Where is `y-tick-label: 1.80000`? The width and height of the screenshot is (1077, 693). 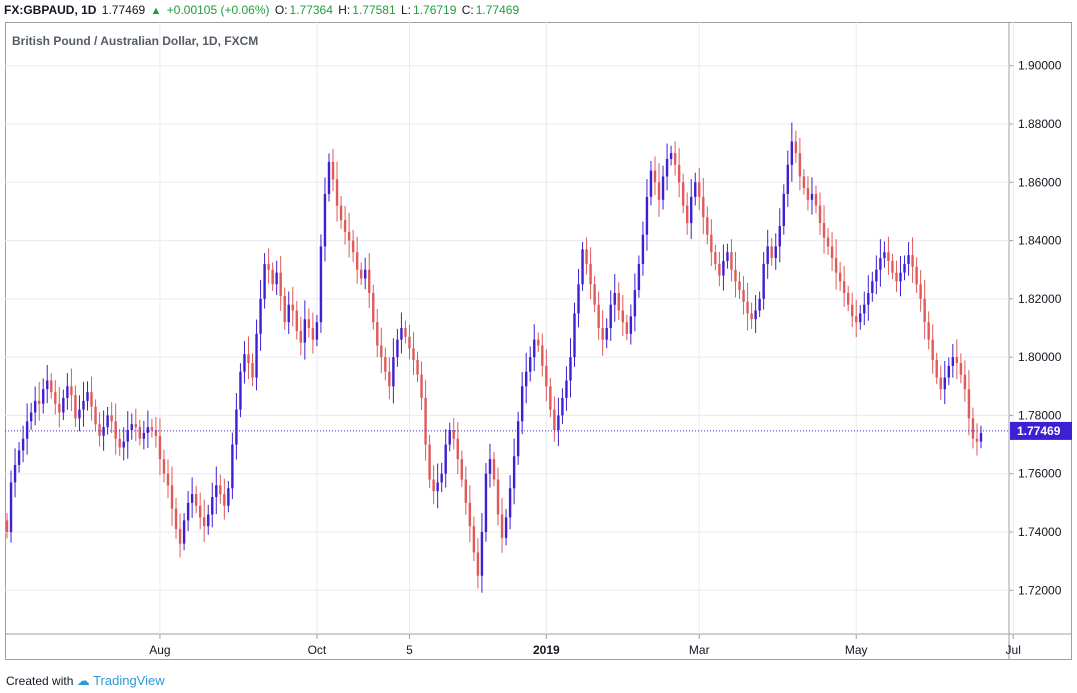 y-tick-label: 1.80000 is located at coordinates (1040, 357).